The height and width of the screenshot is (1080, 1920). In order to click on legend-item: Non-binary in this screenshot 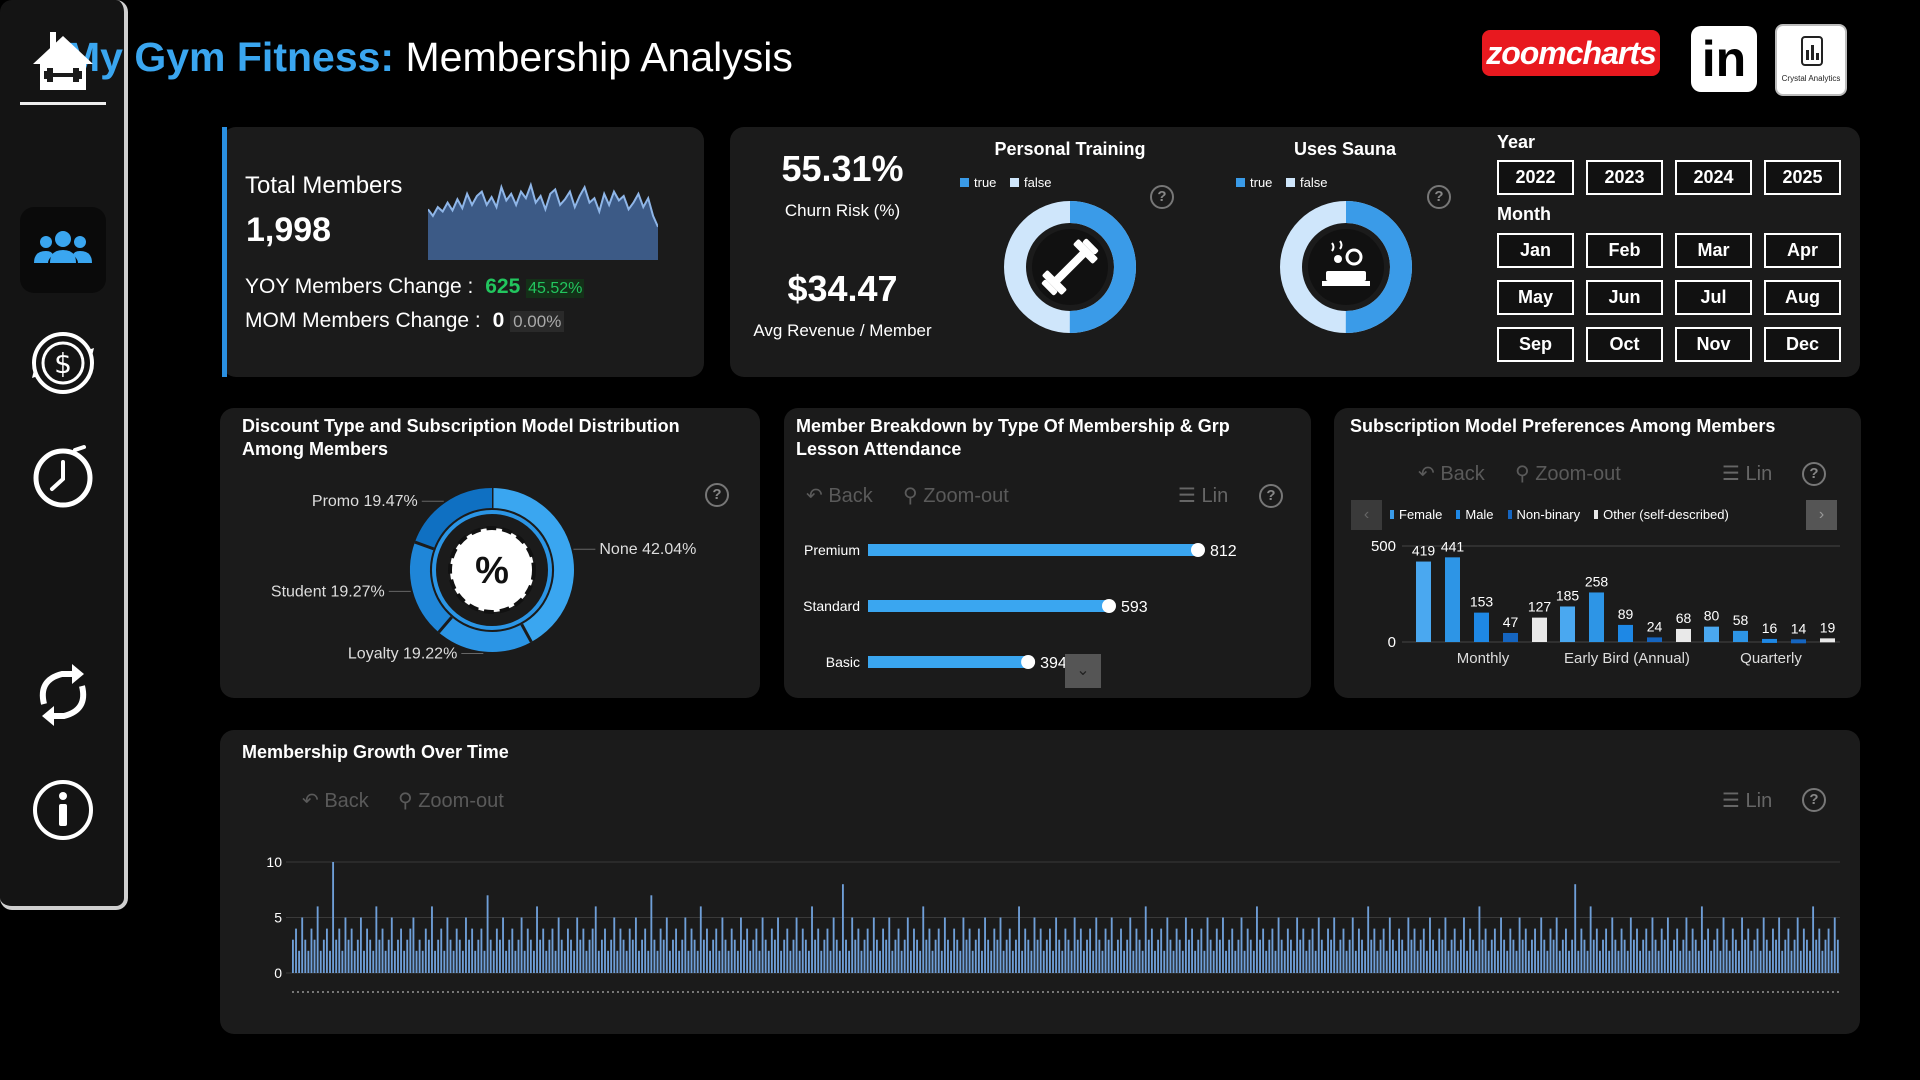, I will do `click(1543, 514)`.